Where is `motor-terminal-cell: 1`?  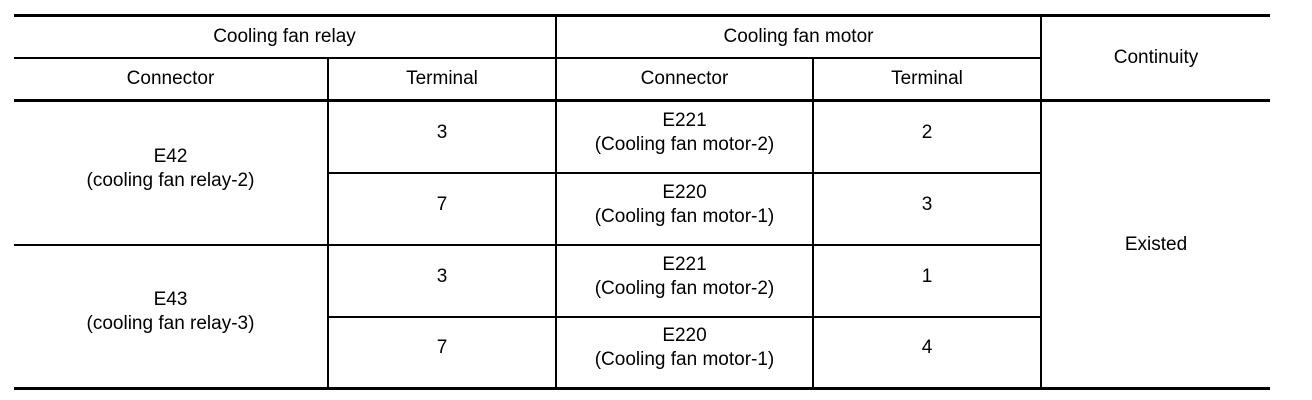 motor-terminal-cell: 1 is located at coordinates (926, 280).